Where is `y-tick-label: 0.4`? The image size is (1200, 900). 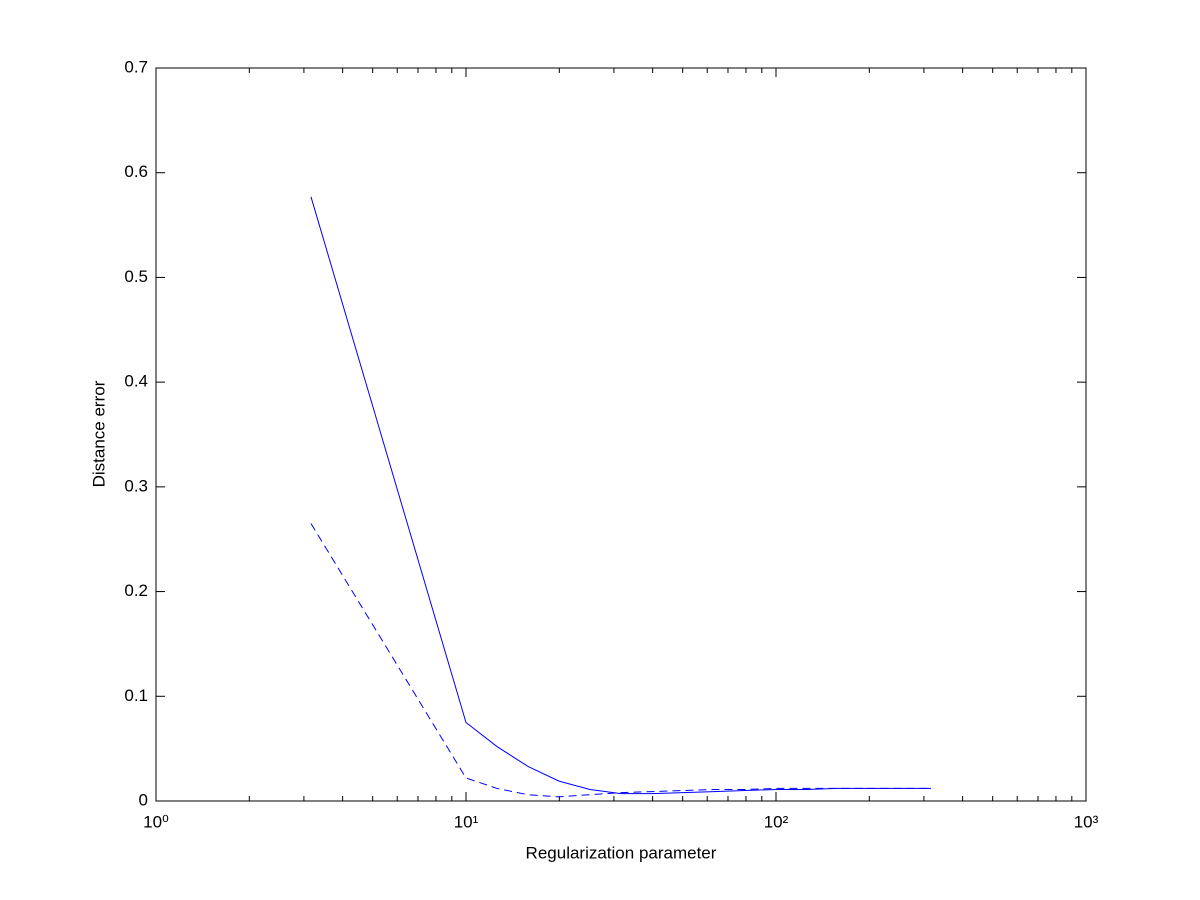
y-tick-label: 0.4 is located at coordinates (136, 381).